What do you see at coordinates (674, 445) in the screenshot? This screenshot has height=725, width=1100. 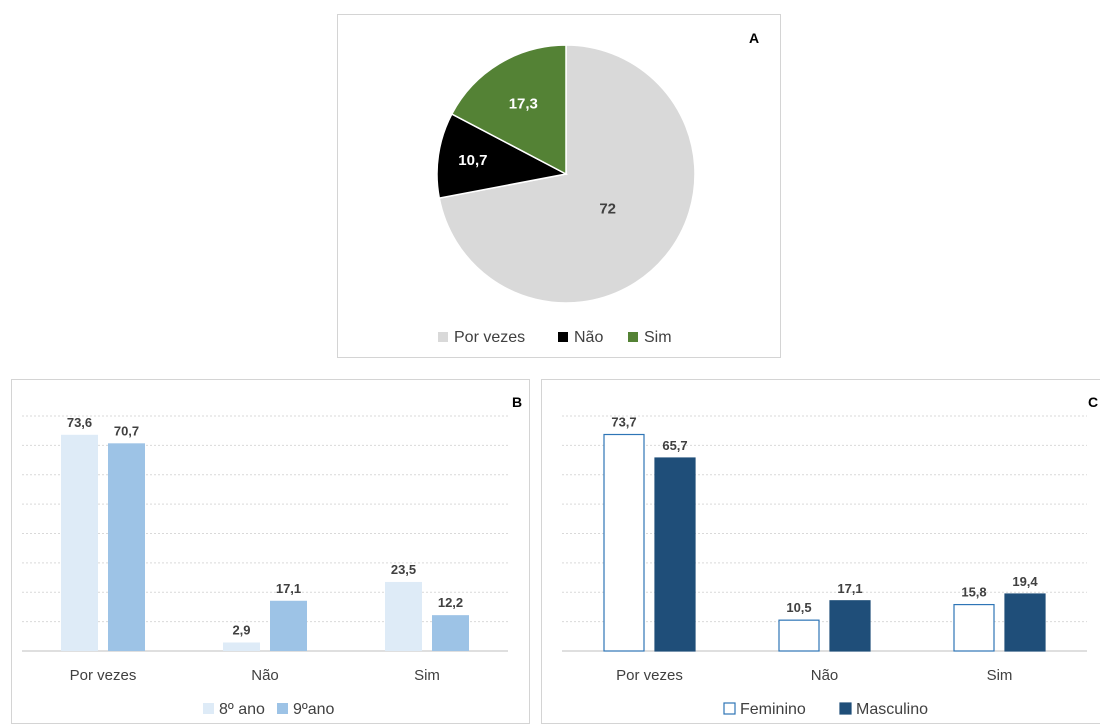 I see `bar-value-label: 65,7` at bounding box center [674, 445].